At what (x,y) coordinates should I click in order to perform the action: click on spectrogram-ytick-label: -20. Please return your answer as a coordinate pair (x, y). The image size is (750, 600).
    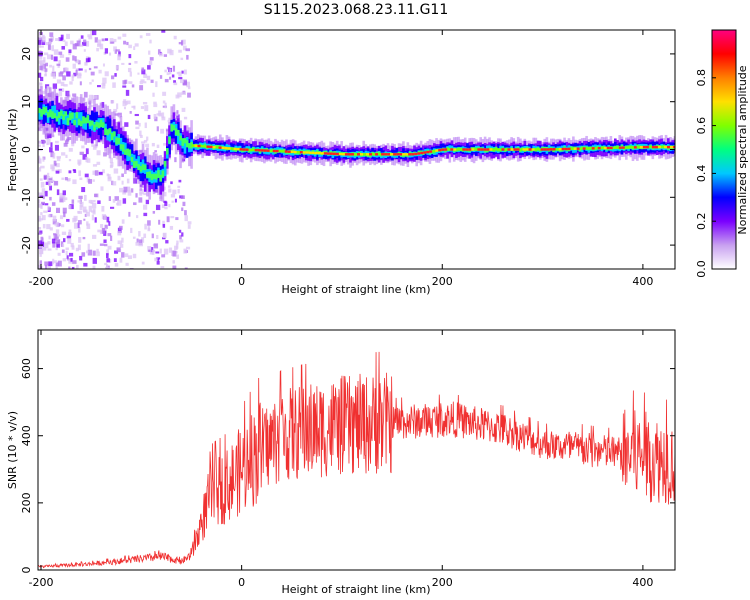
    Looking at the image, I should click on (26, 245).